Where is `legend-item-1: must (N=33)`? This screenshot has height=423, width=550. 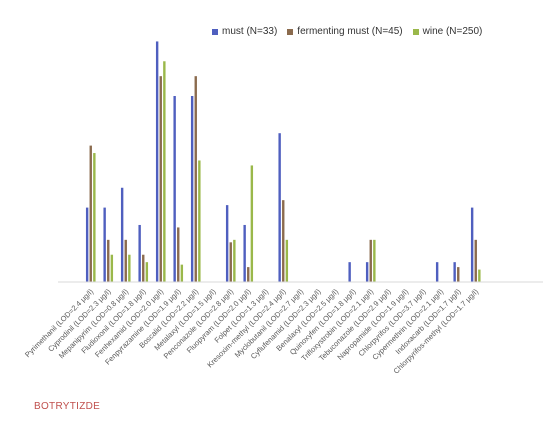 legend-item-1: must (N=33) is located at coordinates (244, 31).